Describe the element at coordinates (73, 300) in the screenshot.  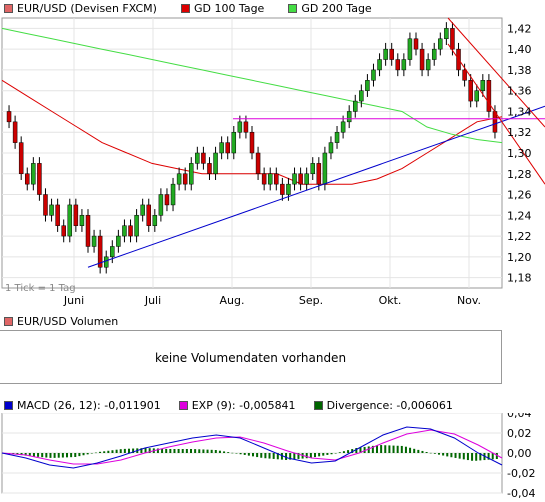
I see `date-tick-label: Juni` at that location.